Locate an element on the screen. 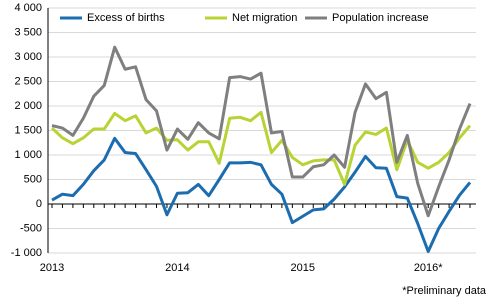  x-tick-label: 2016* is located at coordinates (428, 268).